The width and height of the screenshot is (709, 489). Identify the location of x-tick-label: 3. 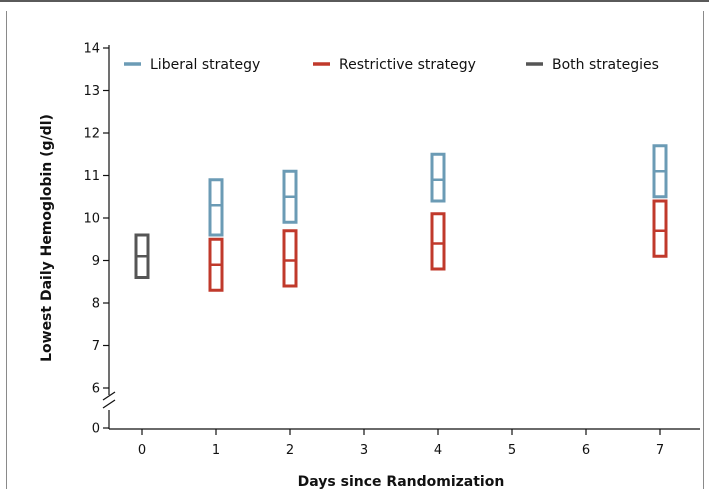
(364, 450).